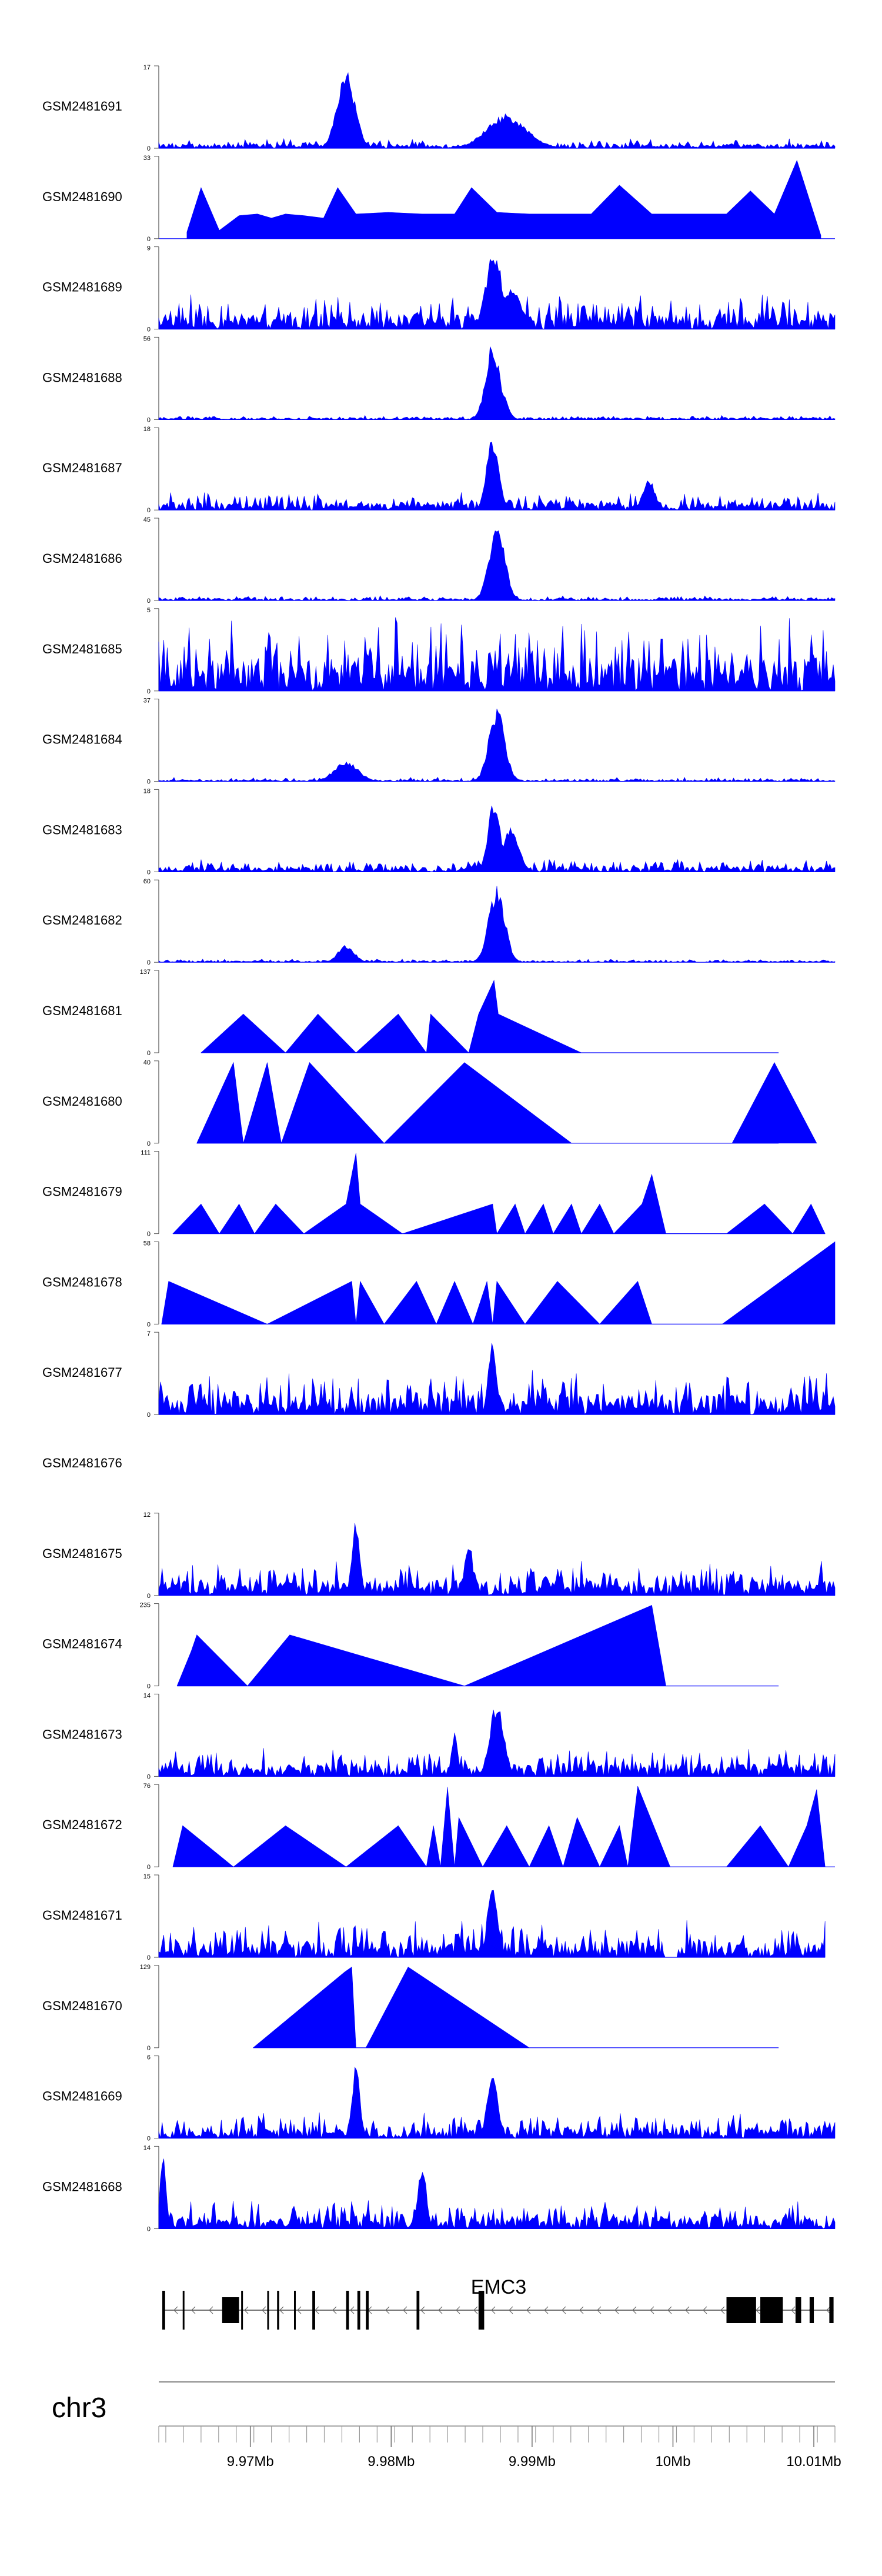 This screenshot has width=882, height=2576. I want to click on axis-tick-label: 10.01Mb, so click(813, 2462).